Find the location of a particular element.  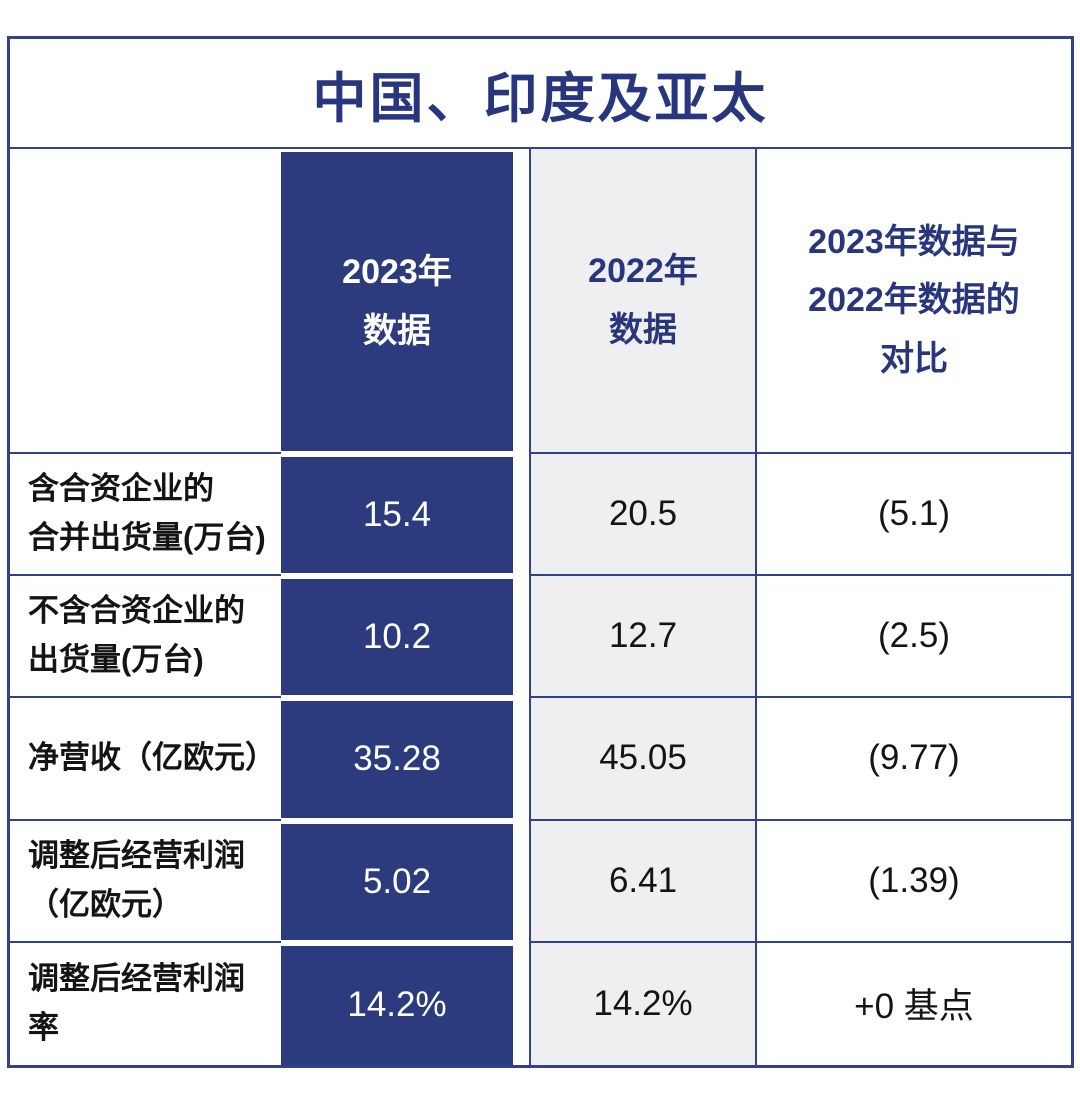

delta-cell: (2.5) is located at coordinates (913, 637).